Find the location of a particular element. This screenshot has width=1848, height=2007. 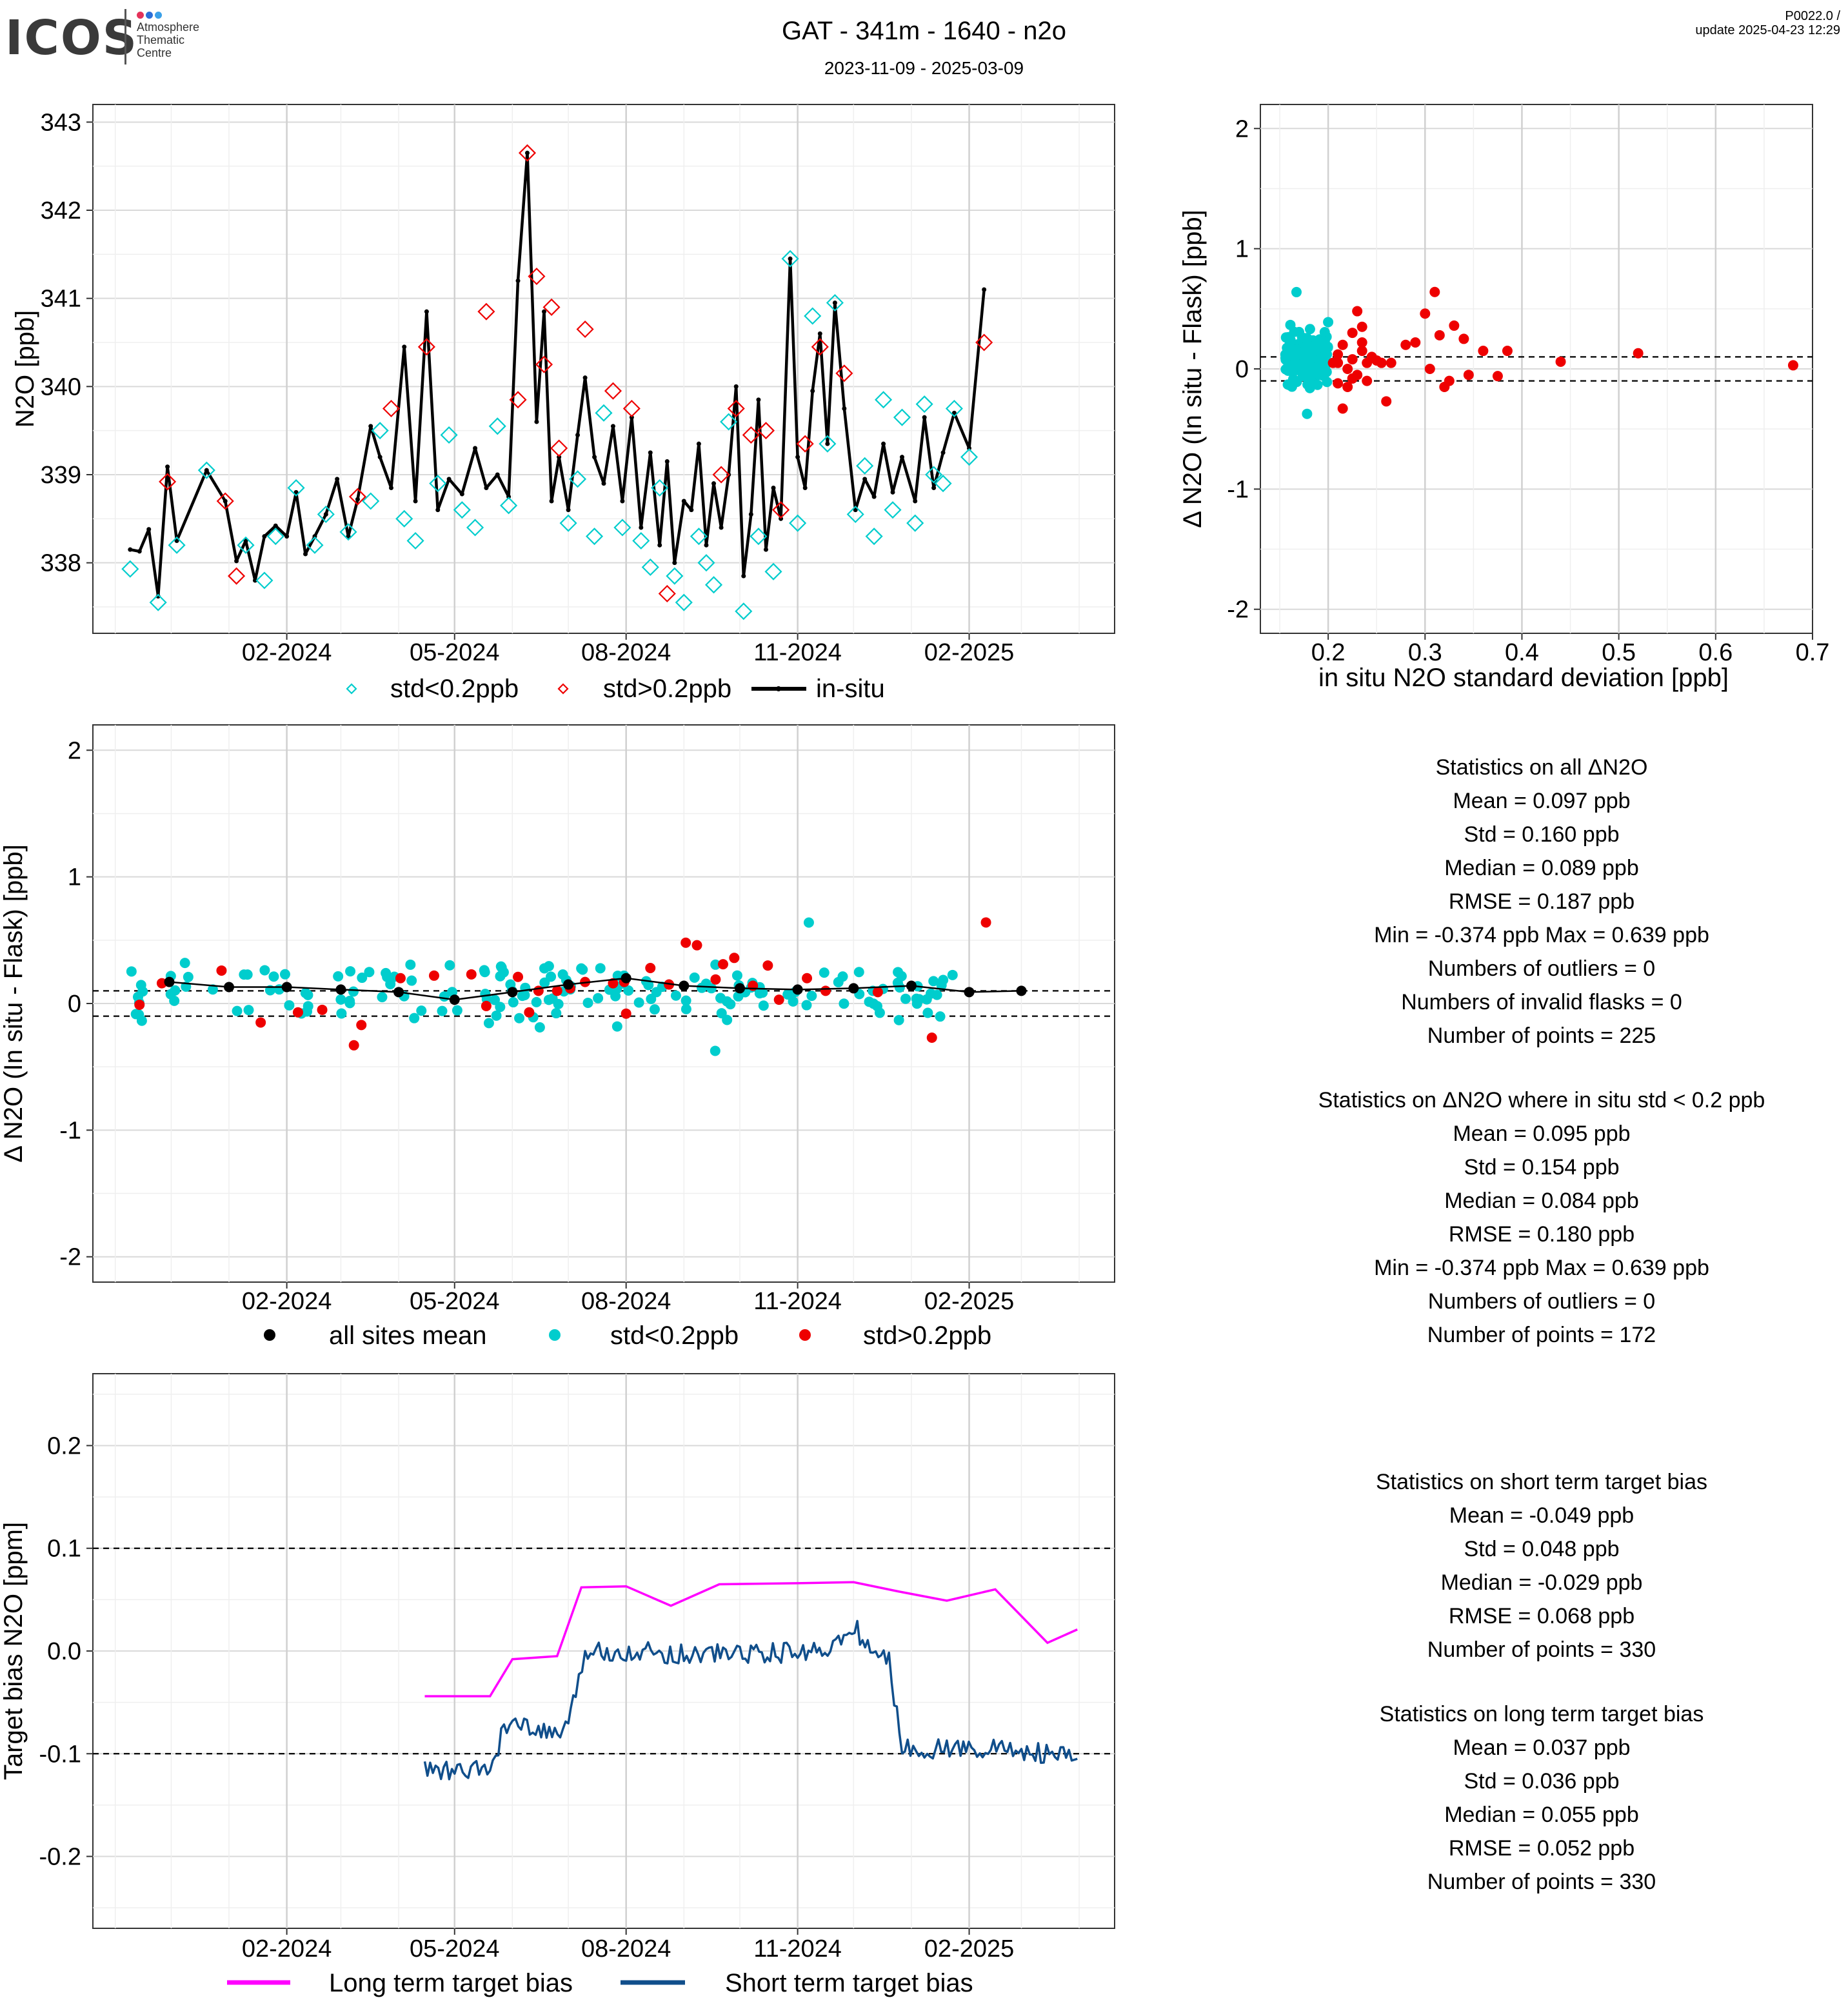

legend-marker is located at coordinates (351, 689).